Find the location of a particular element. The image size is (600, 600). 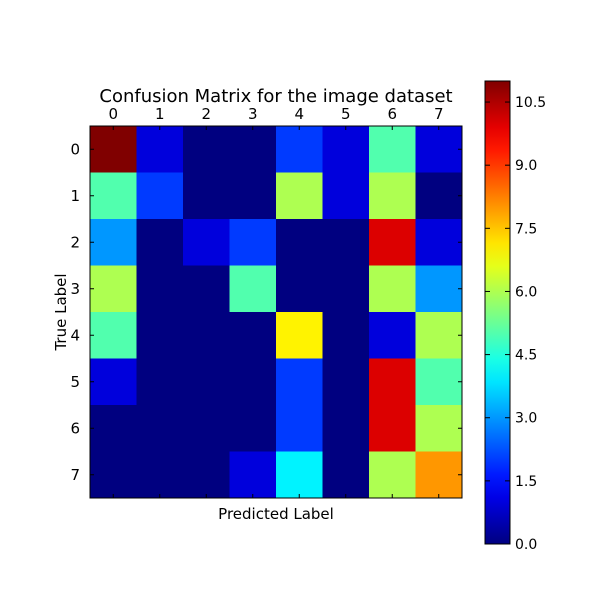

colorbar-tick-label: 10.5 is located at coordinates (530, 103).